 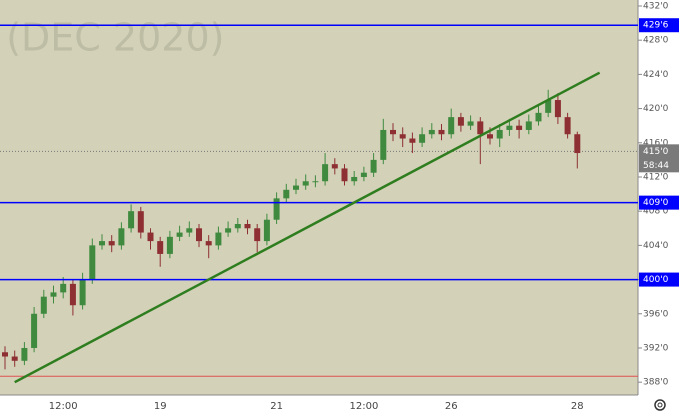 I want to click on price-label: 429'6, so click(x=656, y=26).